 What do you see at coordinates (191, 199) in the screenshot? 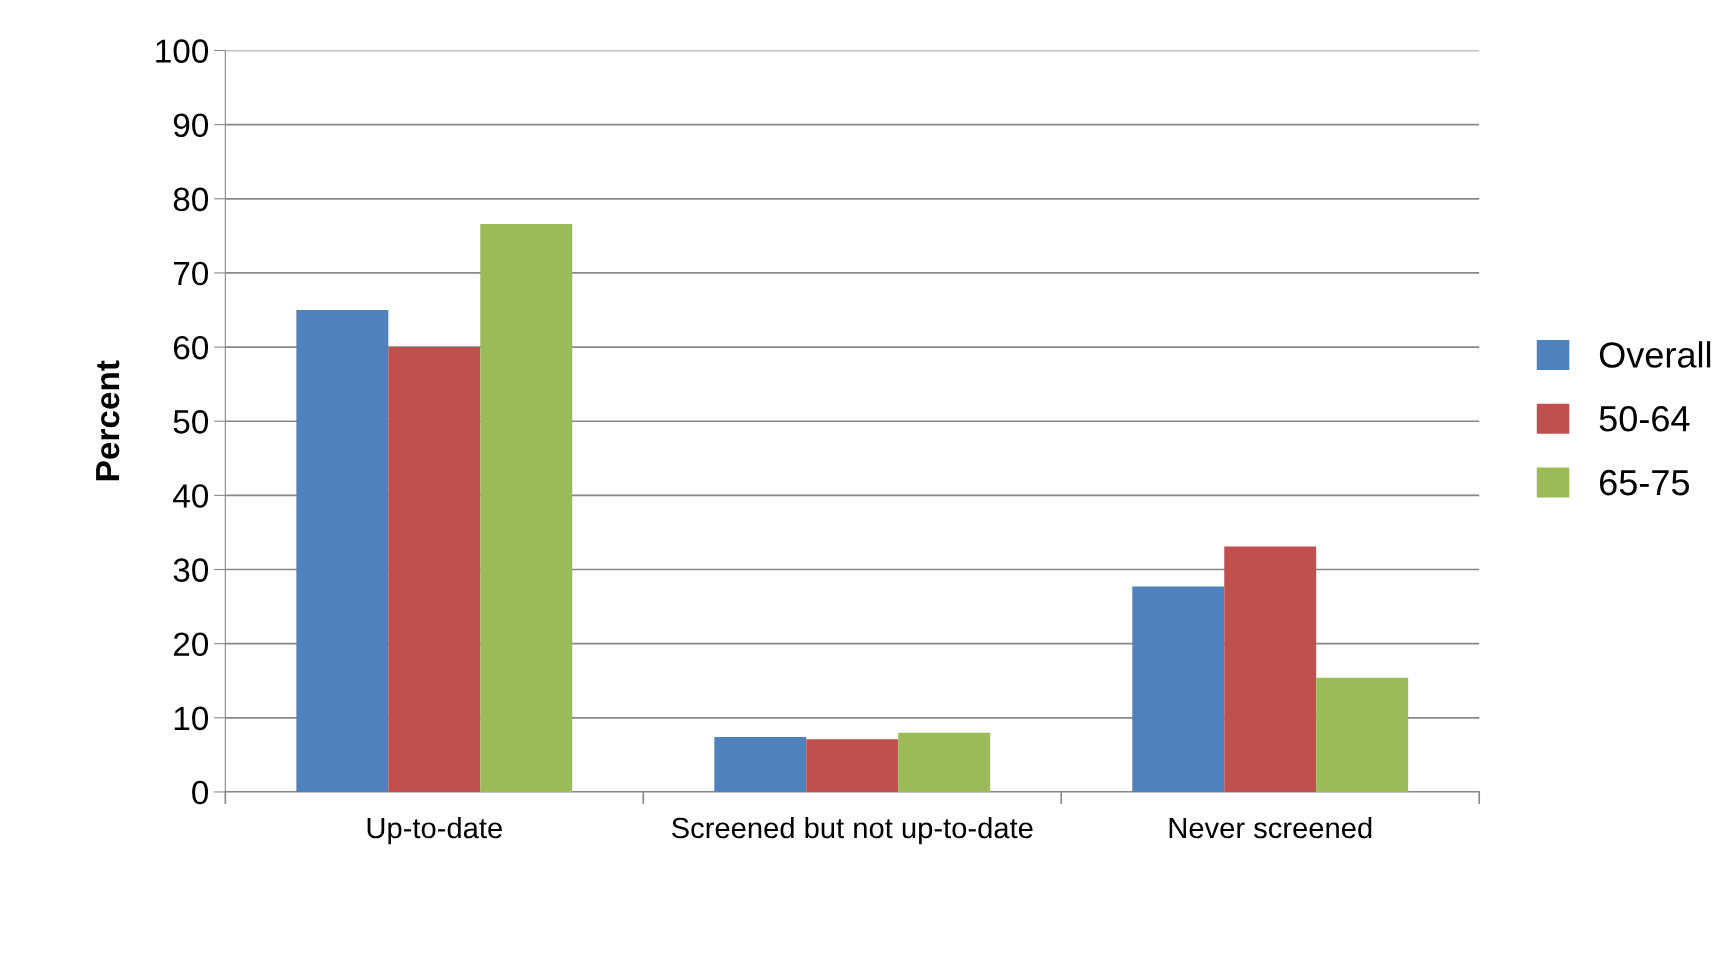
I see `y-tick-label: 80` at bounding box center [191, 199].